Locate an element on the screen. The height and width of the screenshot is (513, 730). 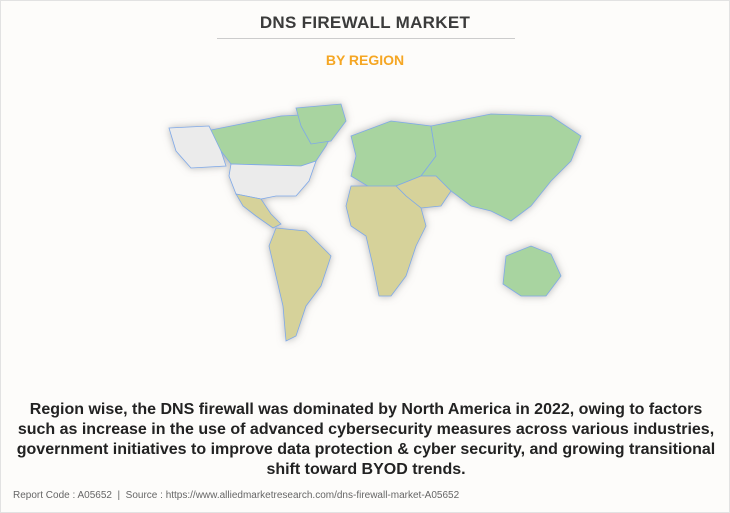
page-title: DNS FIREWALL MARKET is located at coordinates (365, 22).